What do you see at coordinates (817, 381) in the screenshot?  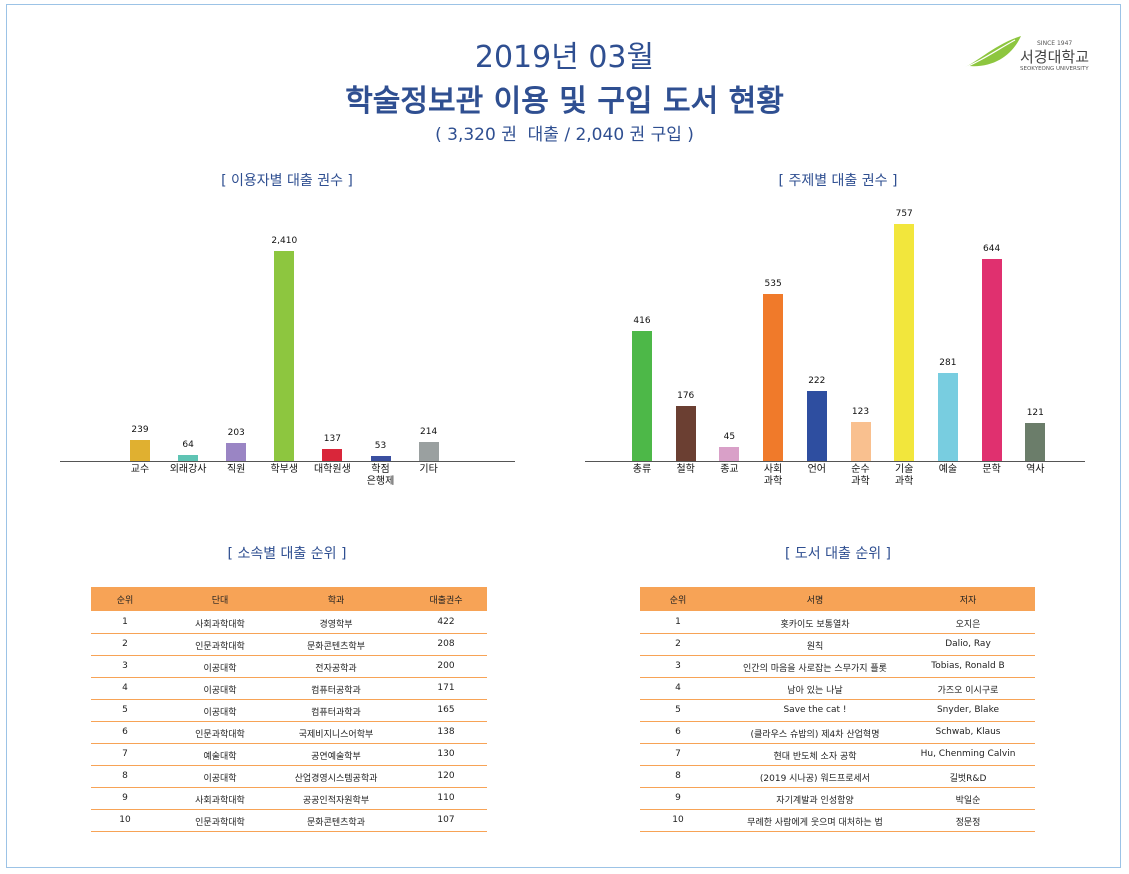 I see `value-label: 222` at bounding box center [817, 381].